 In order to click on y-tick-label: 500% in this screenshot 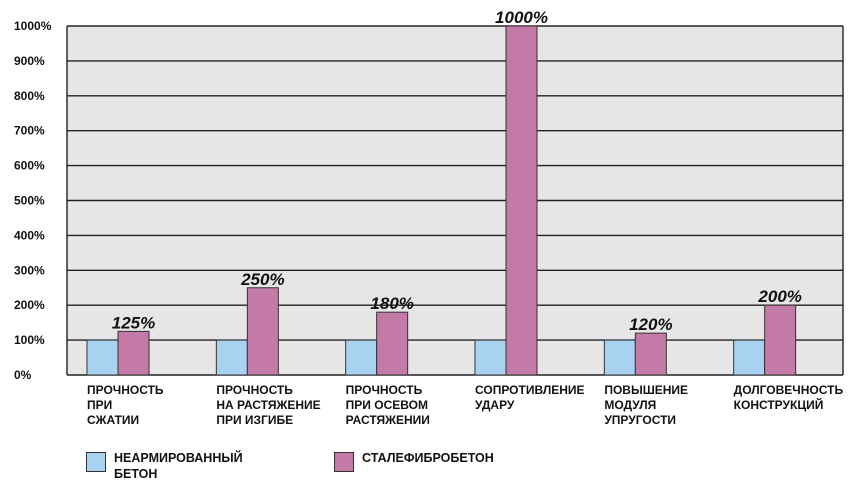, I will do `click(29, 201)`.